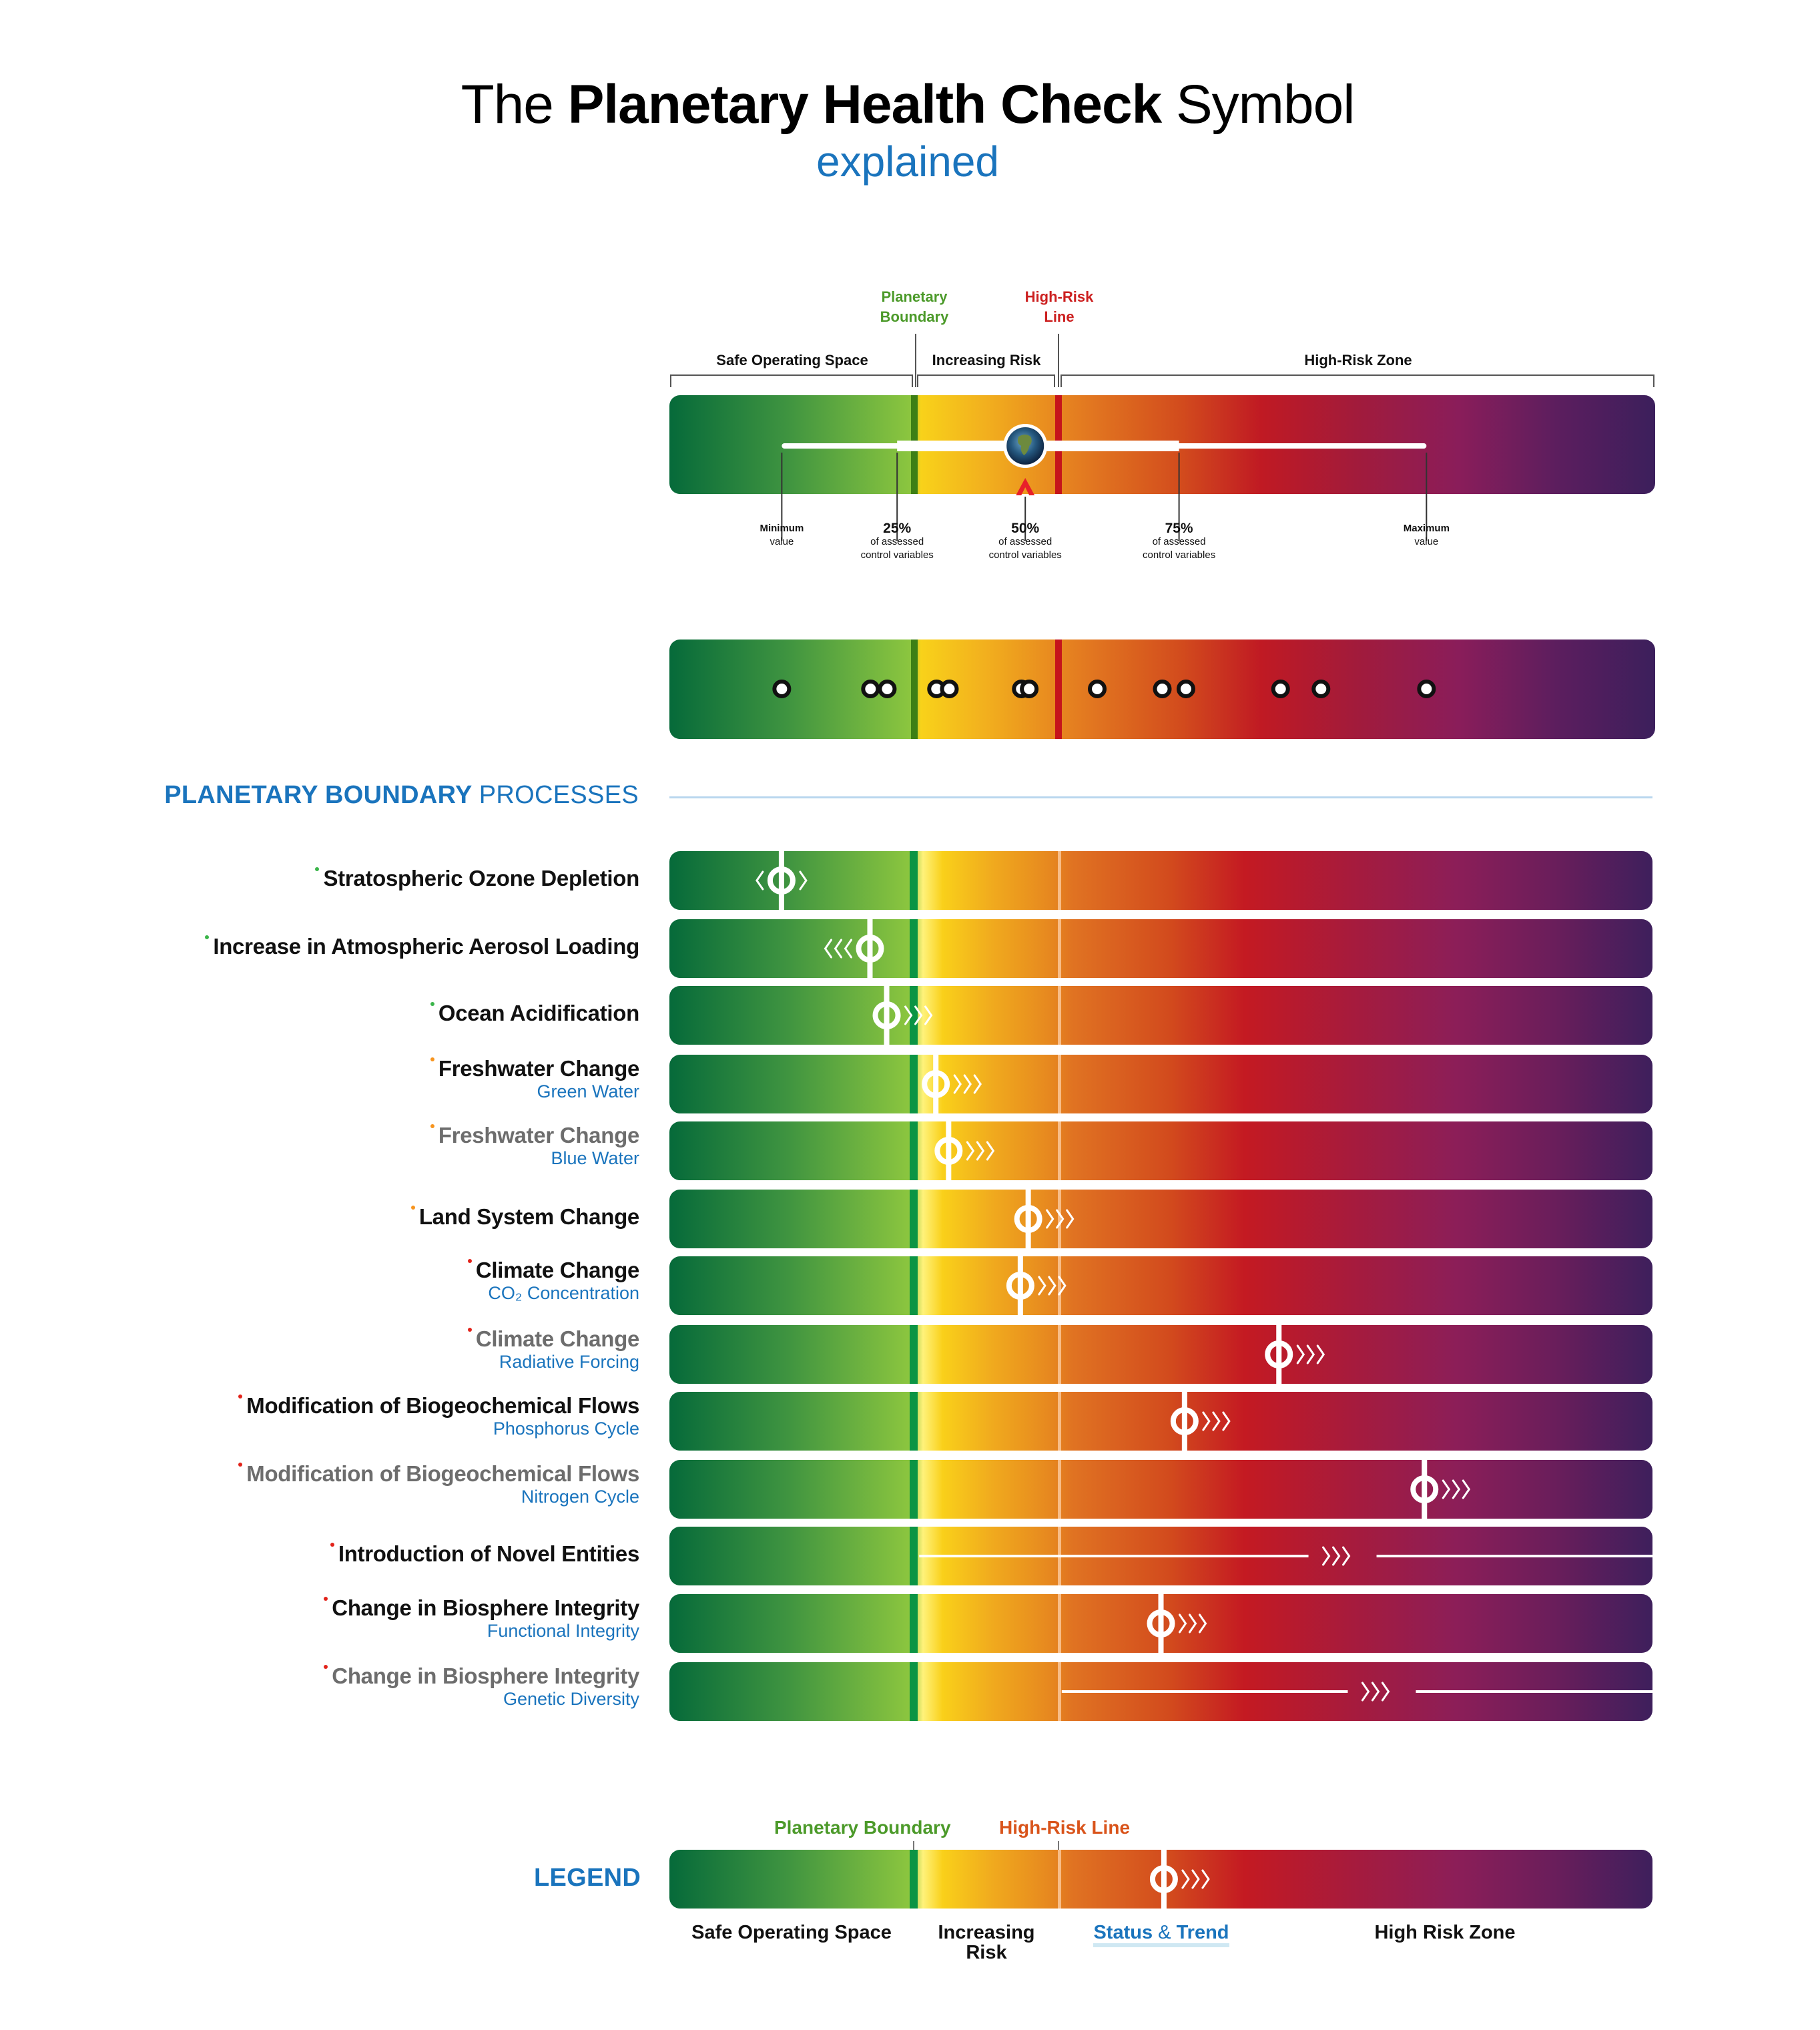  Describe the element at coordinates (569, 1362) in the screenshot. I see `process-subname: Radiative Forcing` at that location.